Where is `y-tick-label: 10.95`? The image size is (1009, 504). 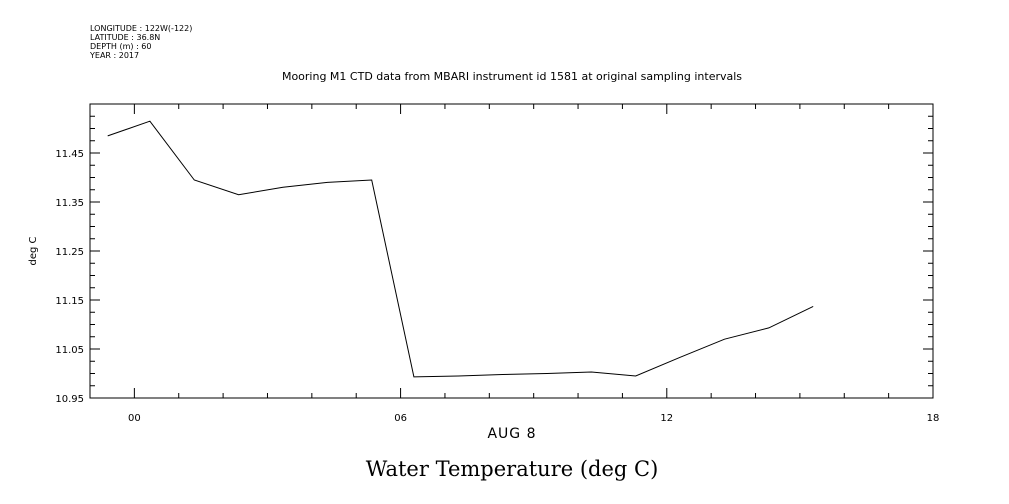
y-tick-label: 10.95 is located at coordinates (69, 399).